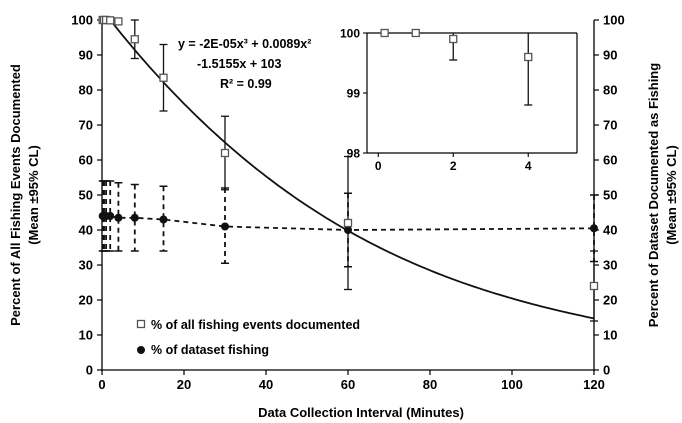 This screenshot has height=423, width=682. I want to click on equation-line-2: -1.5155x + 103, so click(239, 64).